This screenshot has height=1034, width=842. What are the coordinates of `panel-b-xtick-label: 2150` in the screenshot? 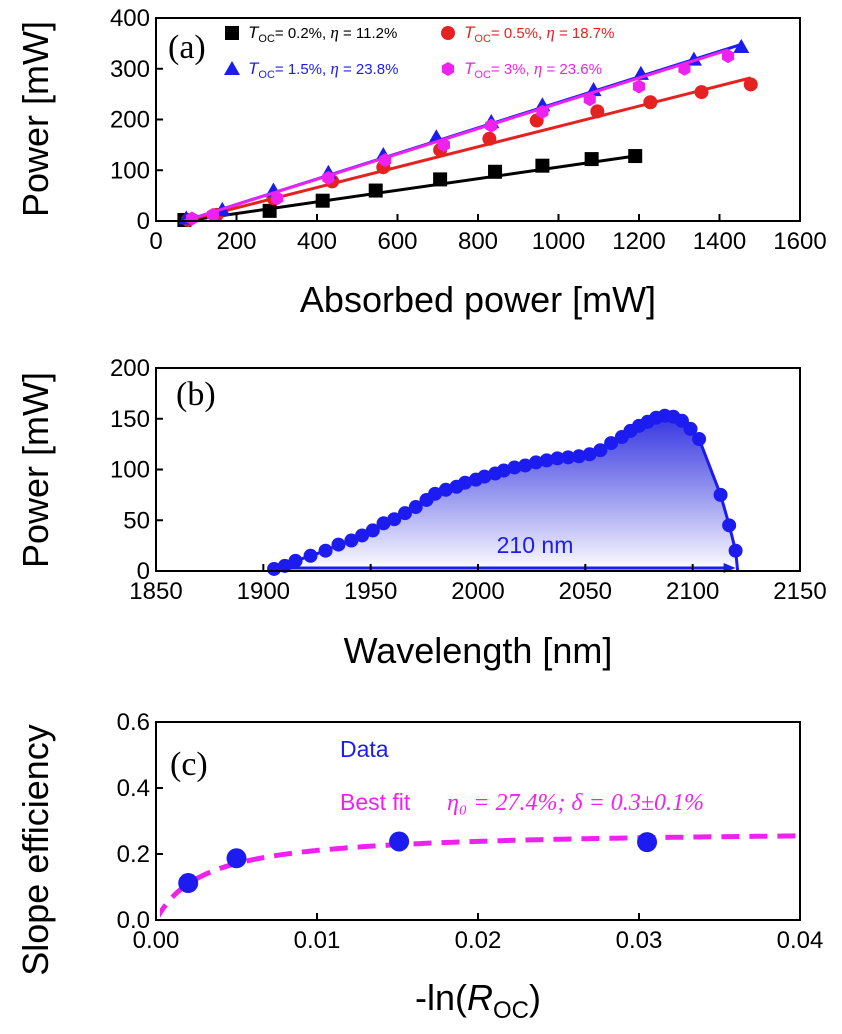 It's located at (799, 591).